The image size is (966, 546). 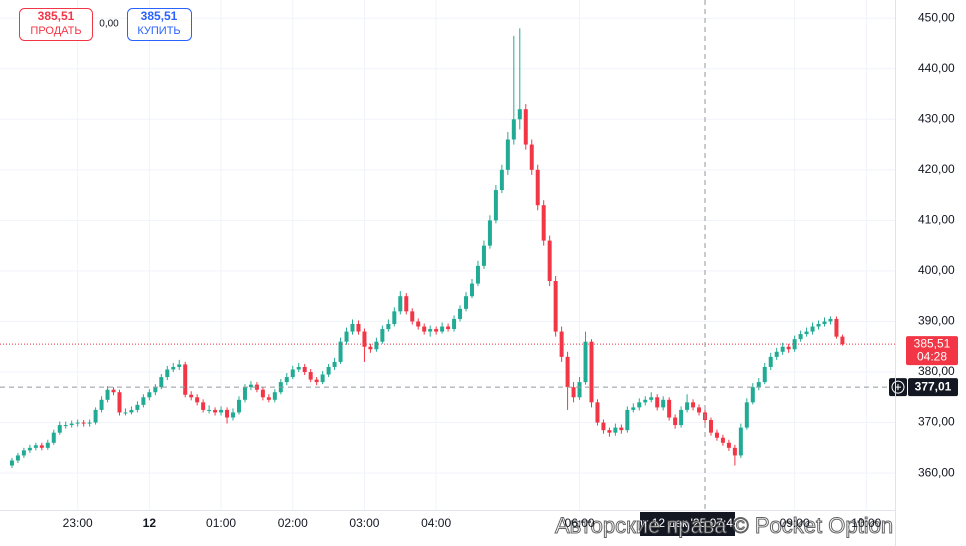 What do you see at coordinates (936, 422) in the screenshot?
I see `y-tick-label: 370,00` at bounding box center [936, 422].